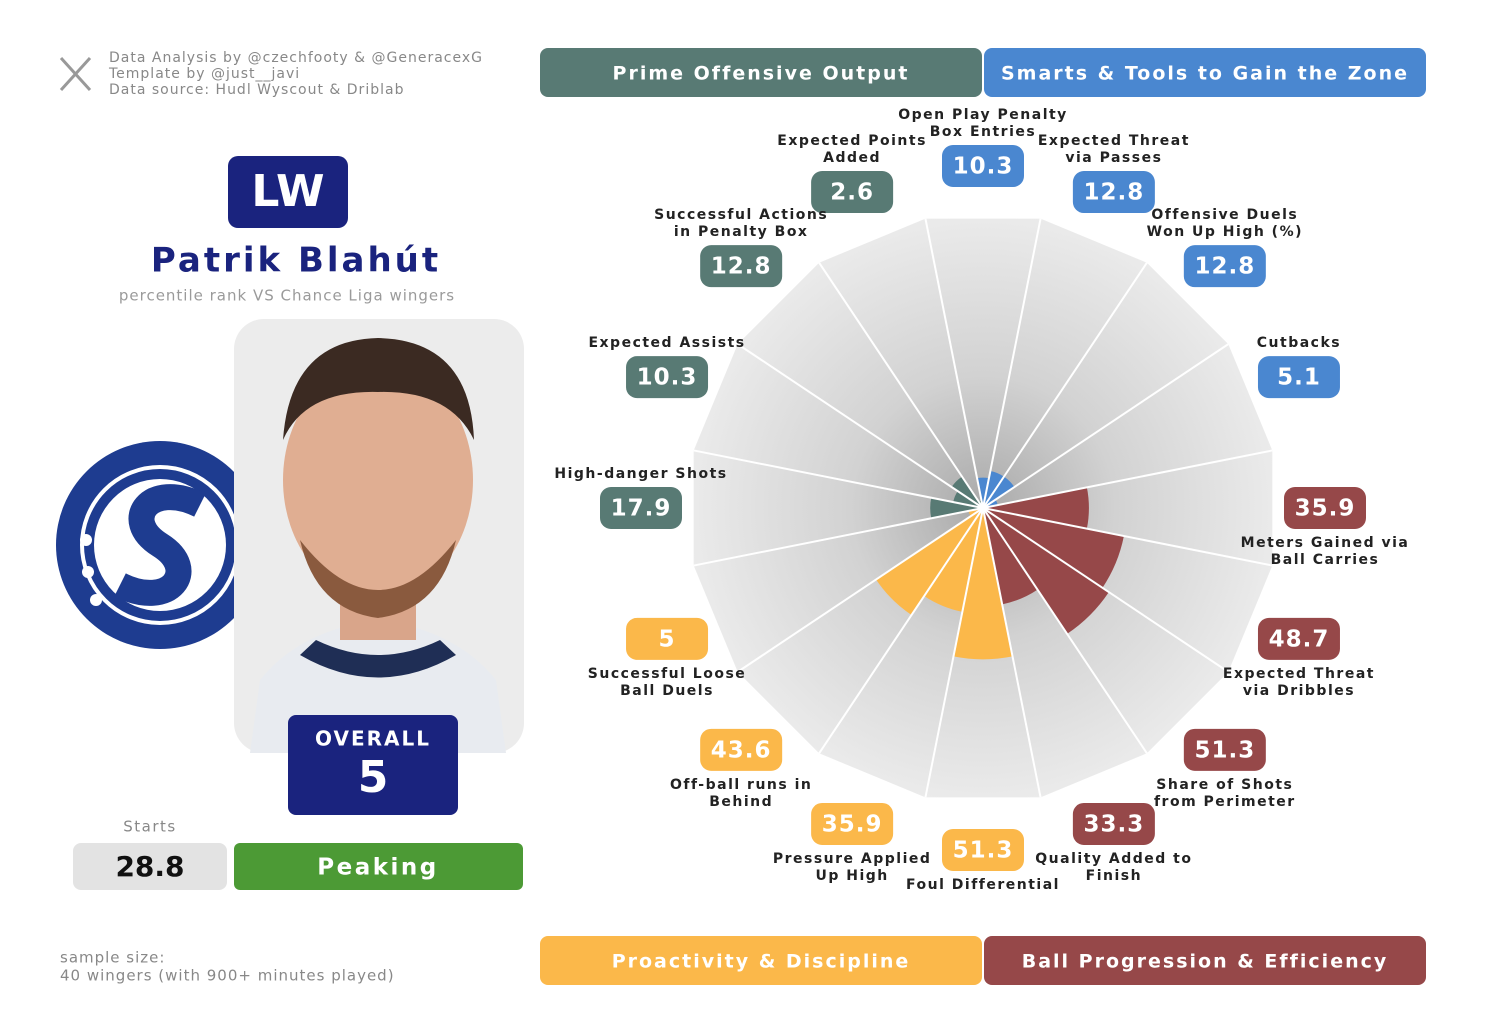 This screenshot has height=1030, width=1500. I want to click on value-label: 17.9, so click(641, 509).